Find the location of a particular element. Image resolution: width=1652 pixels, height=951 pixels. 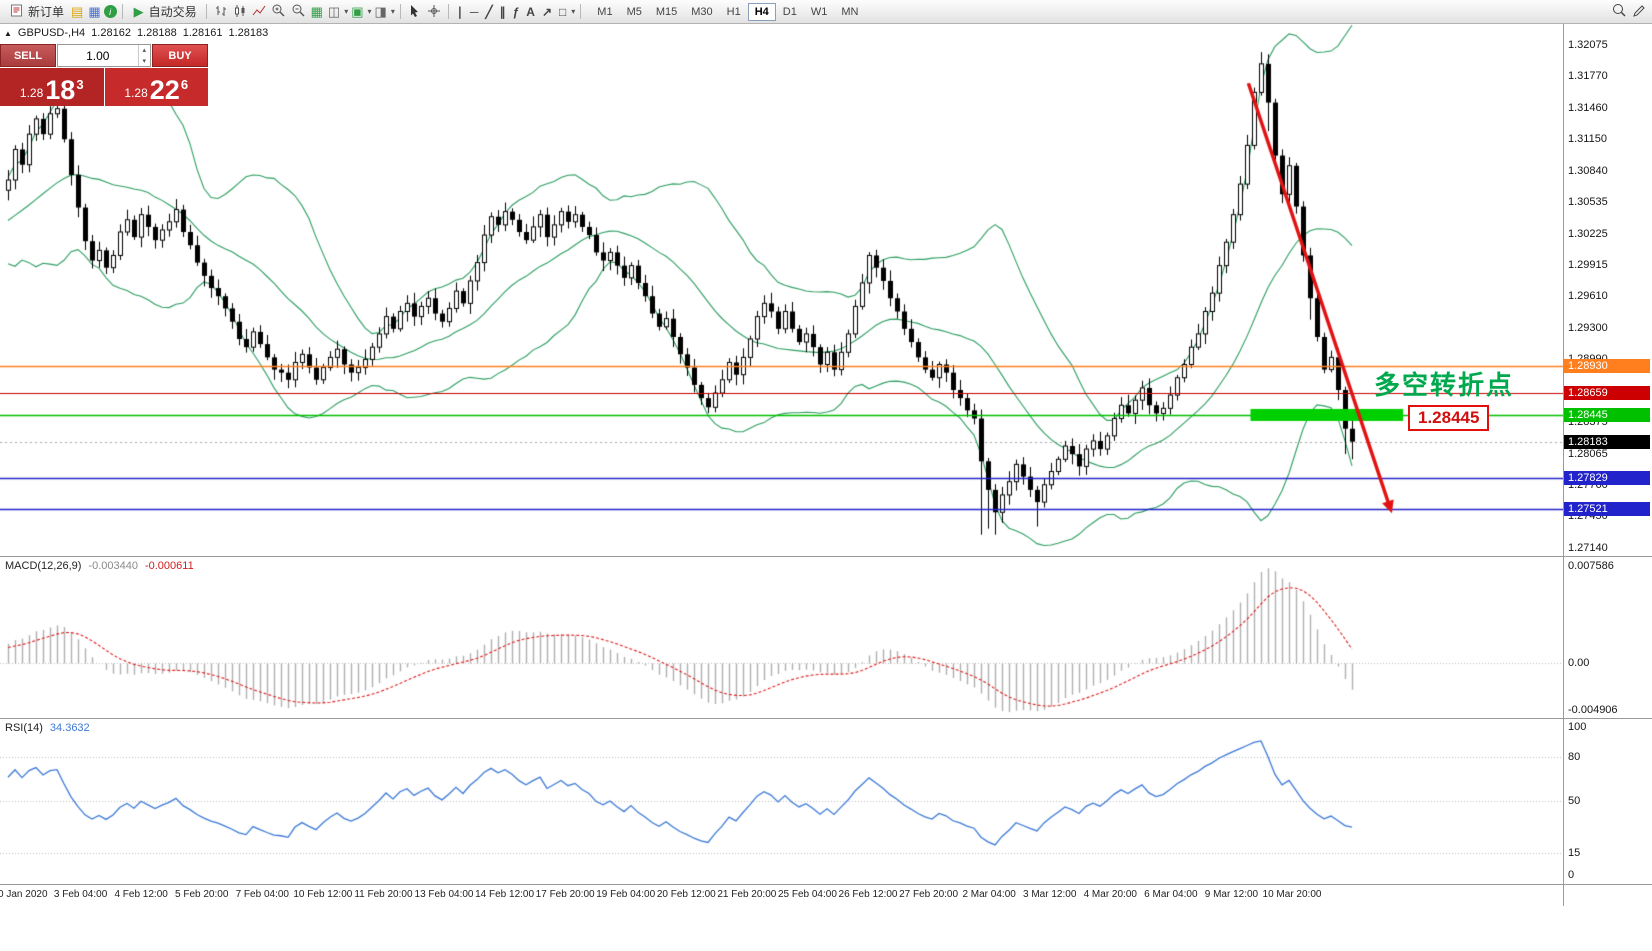

crosshair-icon is located at coordinates (434, 12).